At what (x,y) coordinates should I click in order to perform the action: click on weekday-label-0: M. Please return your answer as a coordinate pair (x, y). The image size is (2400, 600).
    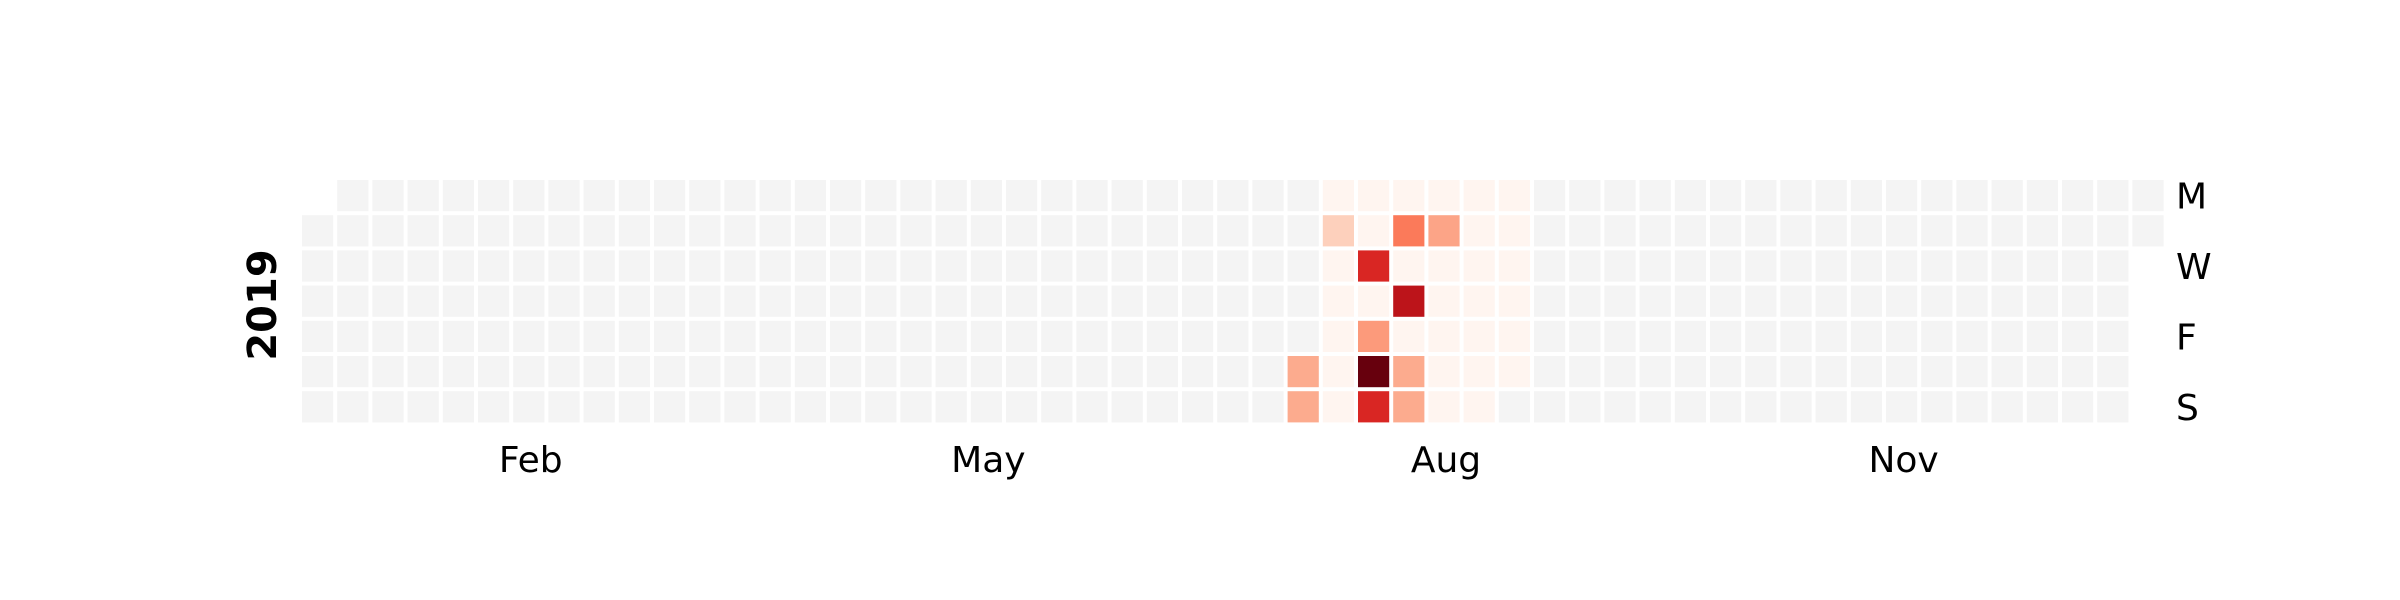
    Looking at the image, I should click on (2191, 197).